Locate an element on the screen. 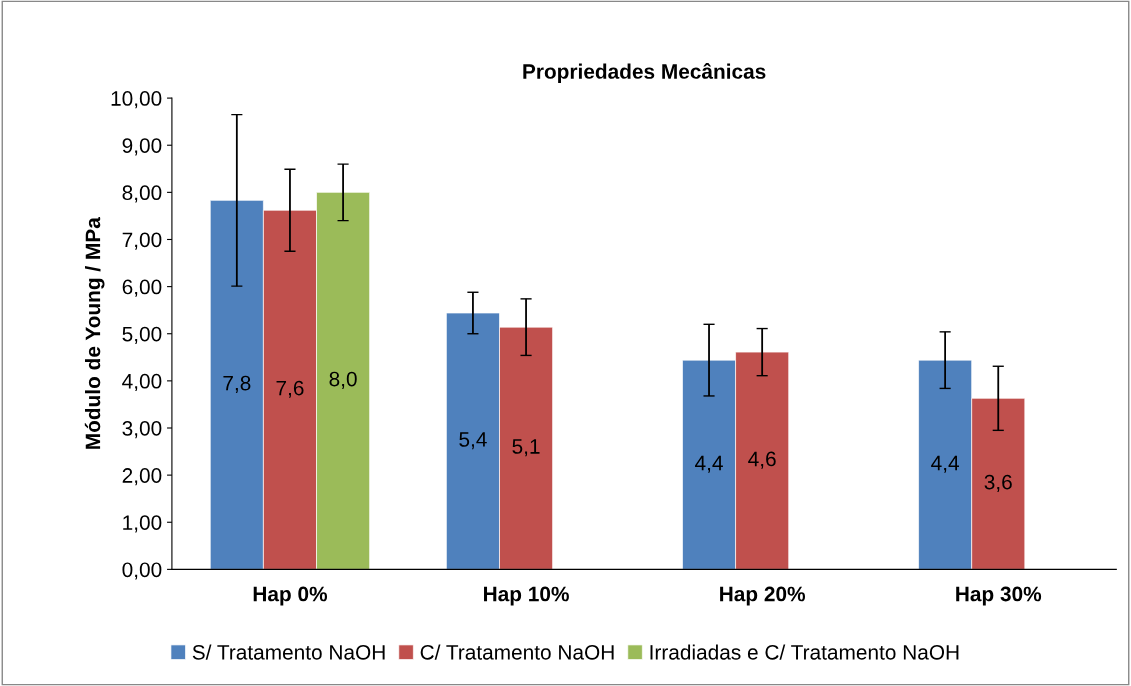  y-tick-label: 0,00 is located at coordinates (142, 571).